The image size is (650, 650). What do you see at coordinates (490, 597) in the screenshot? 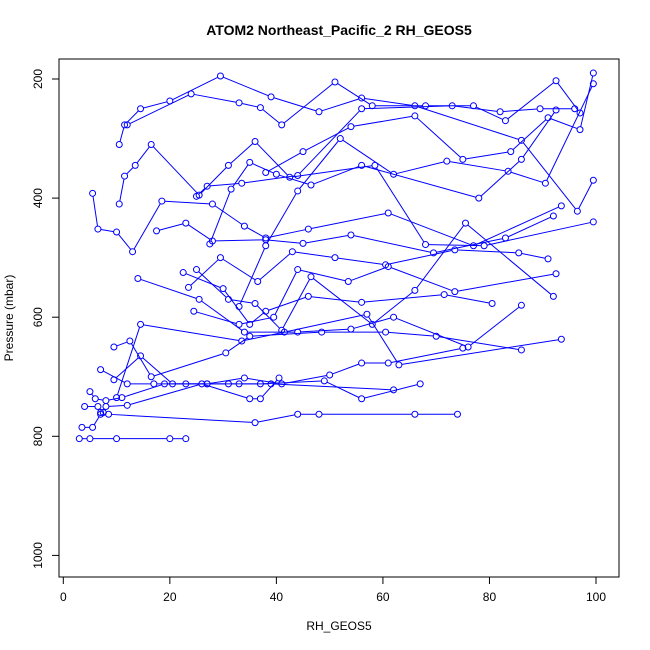
I see `x-tick-label: 80` at bounding box center [490, 597].